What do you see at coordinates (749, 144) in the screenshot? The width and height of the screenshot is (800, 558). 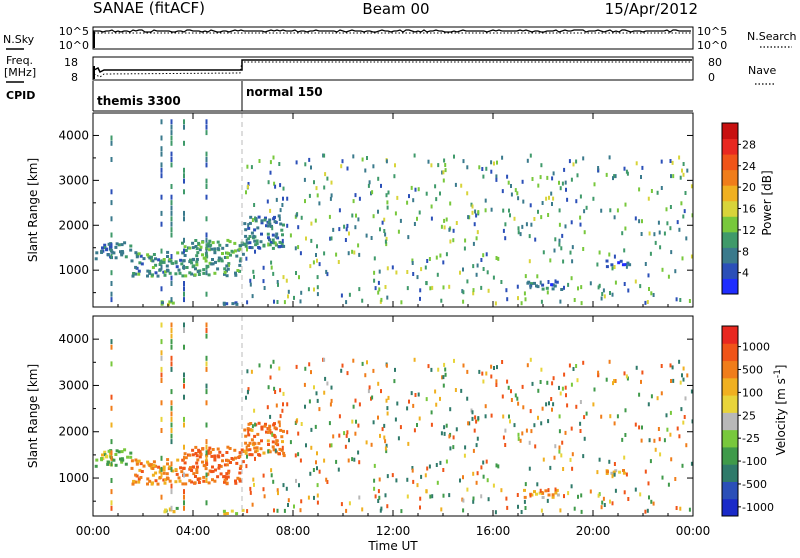 I see `colorbar-tick-label: 28` at bounding box center [749, 144].